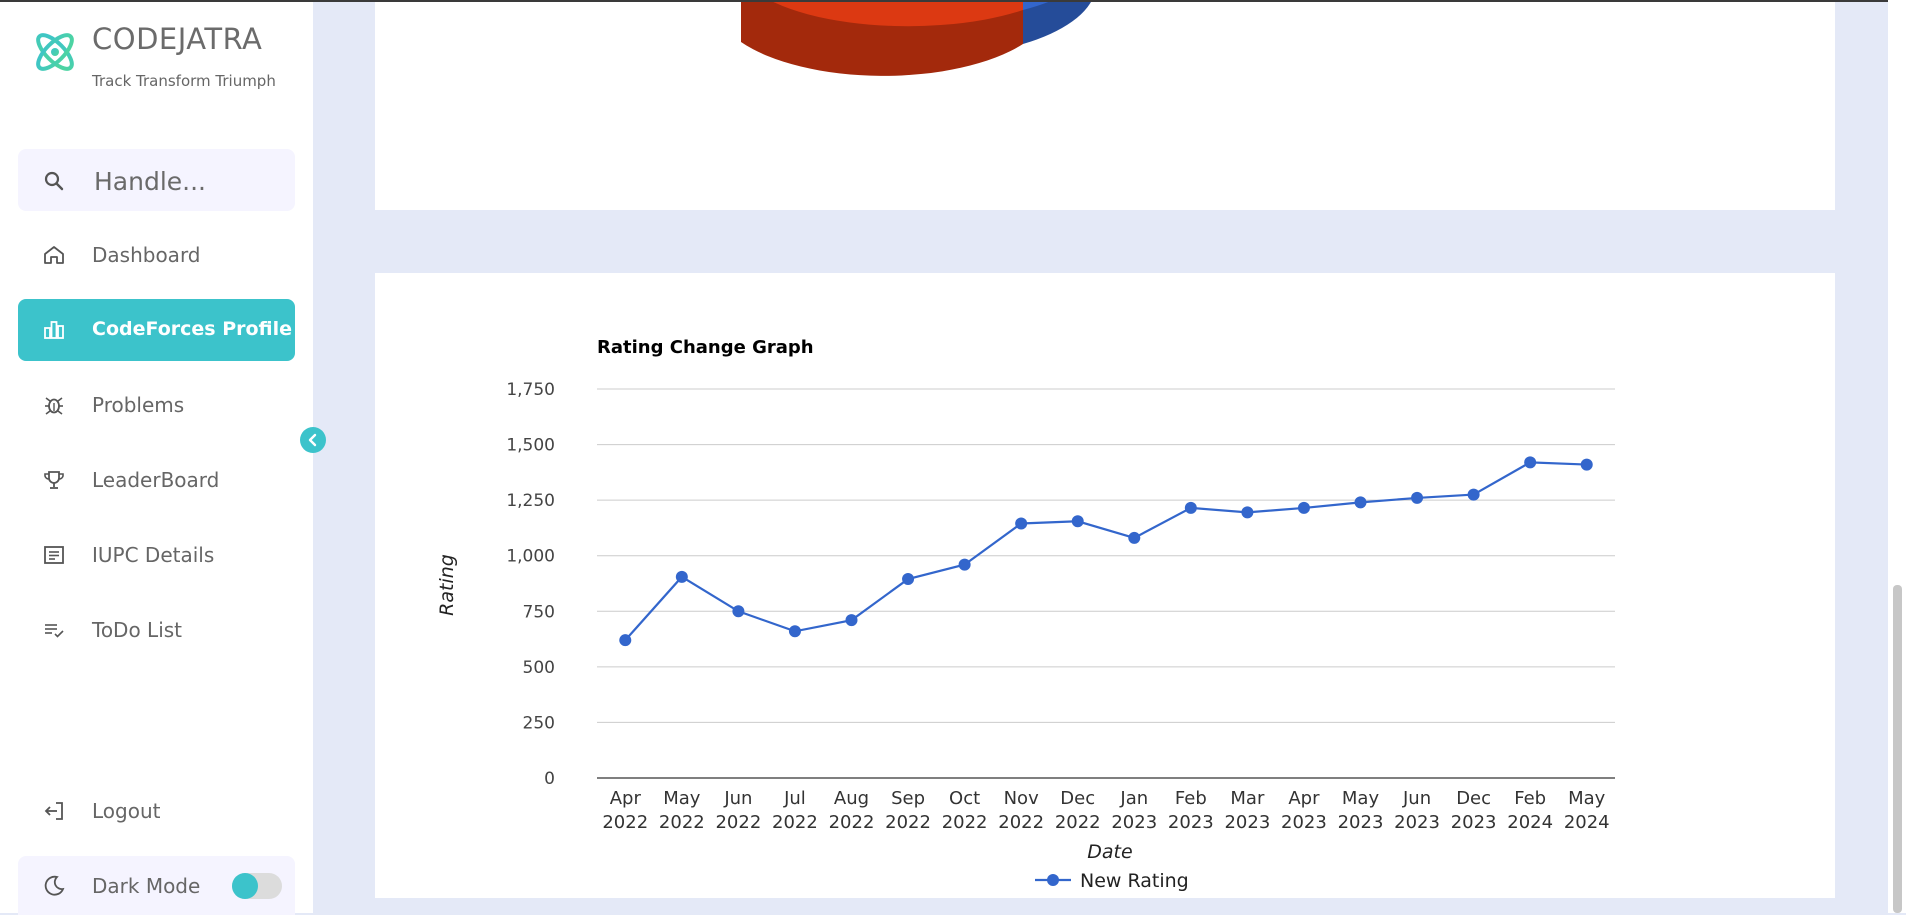 This screenshot has width=1906, height=915. I want to click on toggle-knob, so click(245, 886).